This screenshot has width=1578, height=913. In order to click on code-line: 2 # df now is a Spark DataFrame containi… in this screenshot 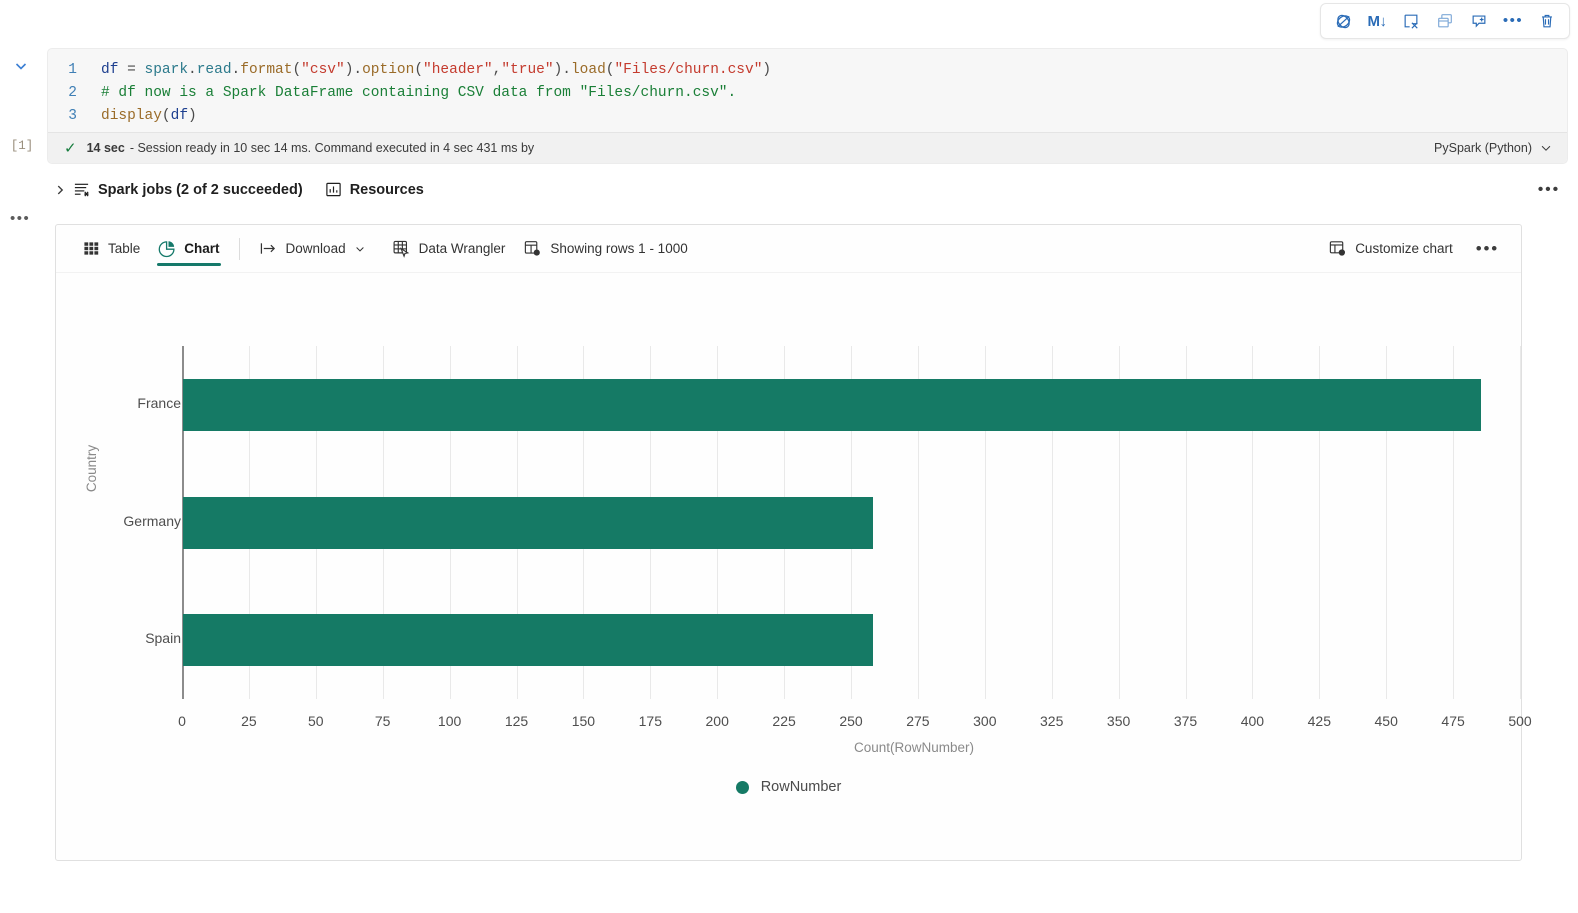, I will do `click(807, 93)`.